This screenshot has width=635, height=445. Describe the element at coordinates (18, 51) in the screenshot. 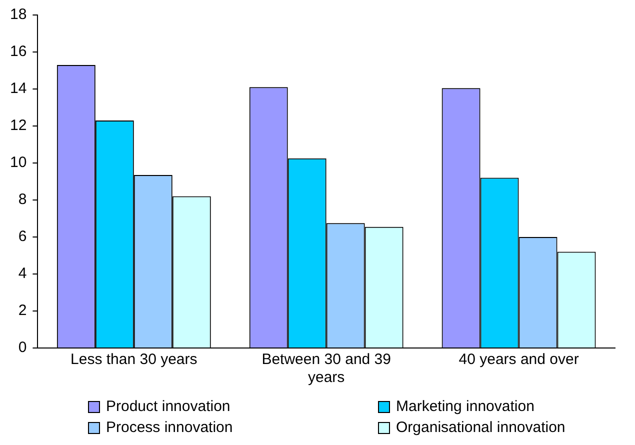

I see `y-tick-label: 16` at that location.